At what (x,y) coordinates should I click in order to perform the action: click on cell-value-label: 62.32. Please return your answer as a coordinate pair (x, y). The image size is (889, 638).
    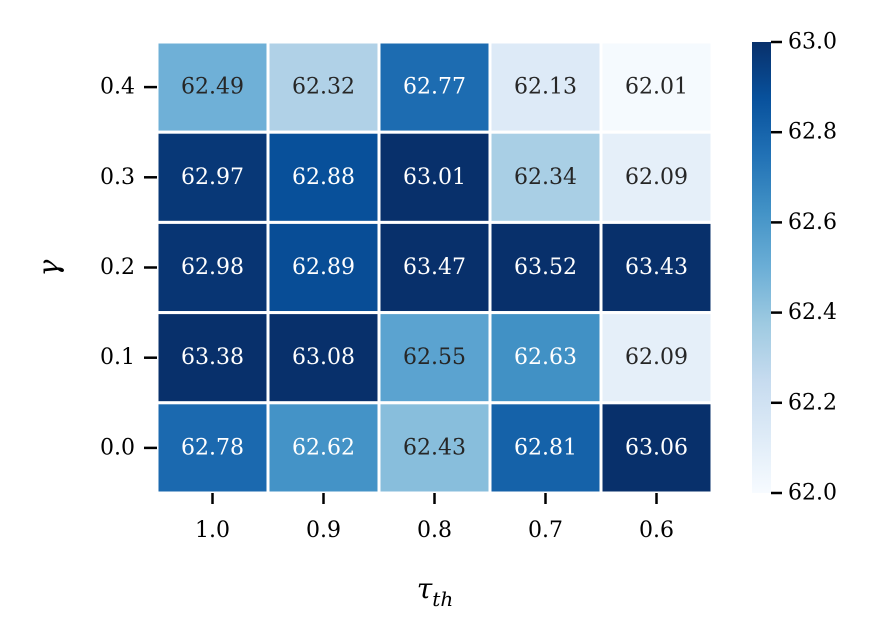
    Looking at the image, I should click on (323, 87).